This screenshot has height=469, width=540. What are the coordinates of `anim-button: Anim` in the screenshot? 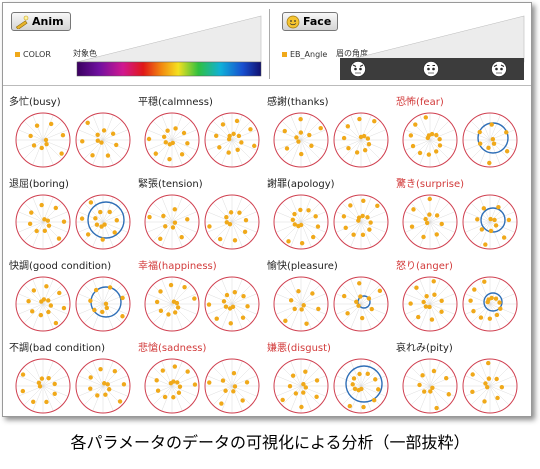 It's located at (41, 21).